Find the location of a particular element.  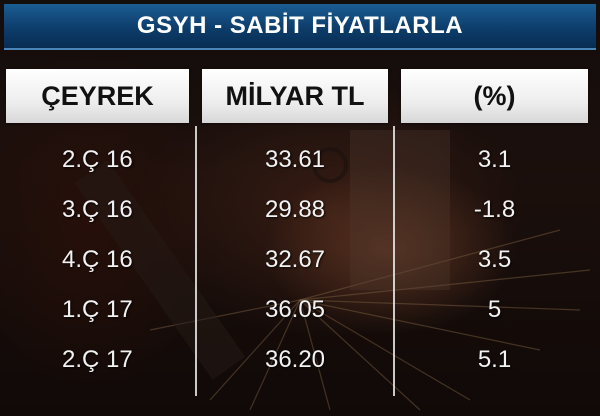

table-row: 1.Ç 17 36.05 5 is located at coordinates (300, 310).